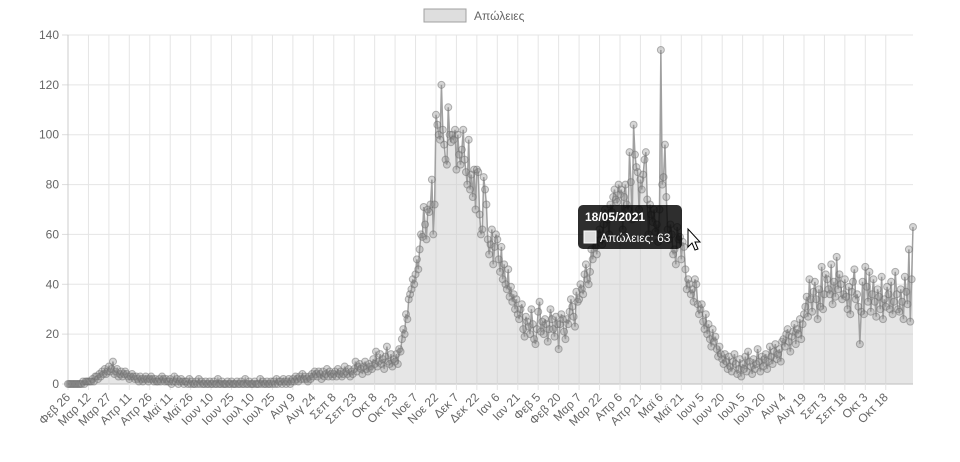 The width and height of the screenshot is (960, 462). What do you see at coordinates (53, 234) in the screenshot?
I see `y-tick-label: 60` at bounding box center [53, 234].